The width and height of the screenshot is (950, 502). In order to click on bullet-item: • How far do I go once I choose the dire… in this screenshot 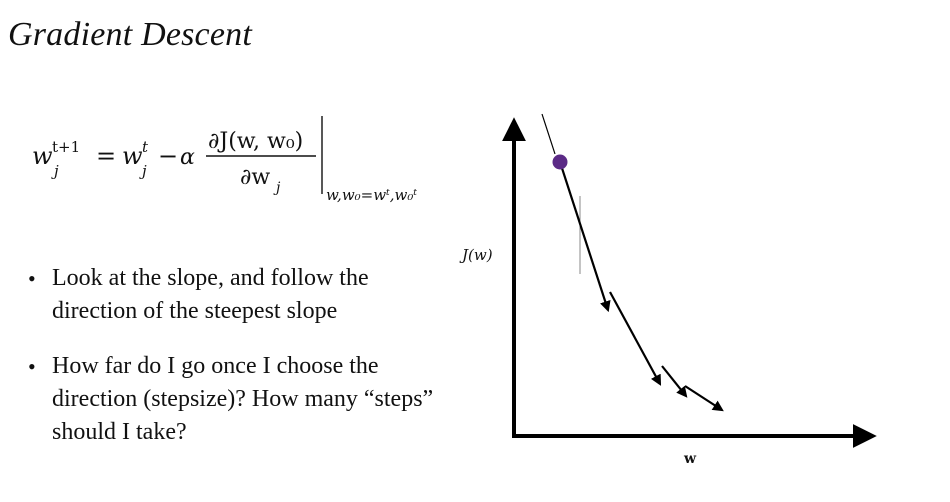, I will do `click(237, 399)`.